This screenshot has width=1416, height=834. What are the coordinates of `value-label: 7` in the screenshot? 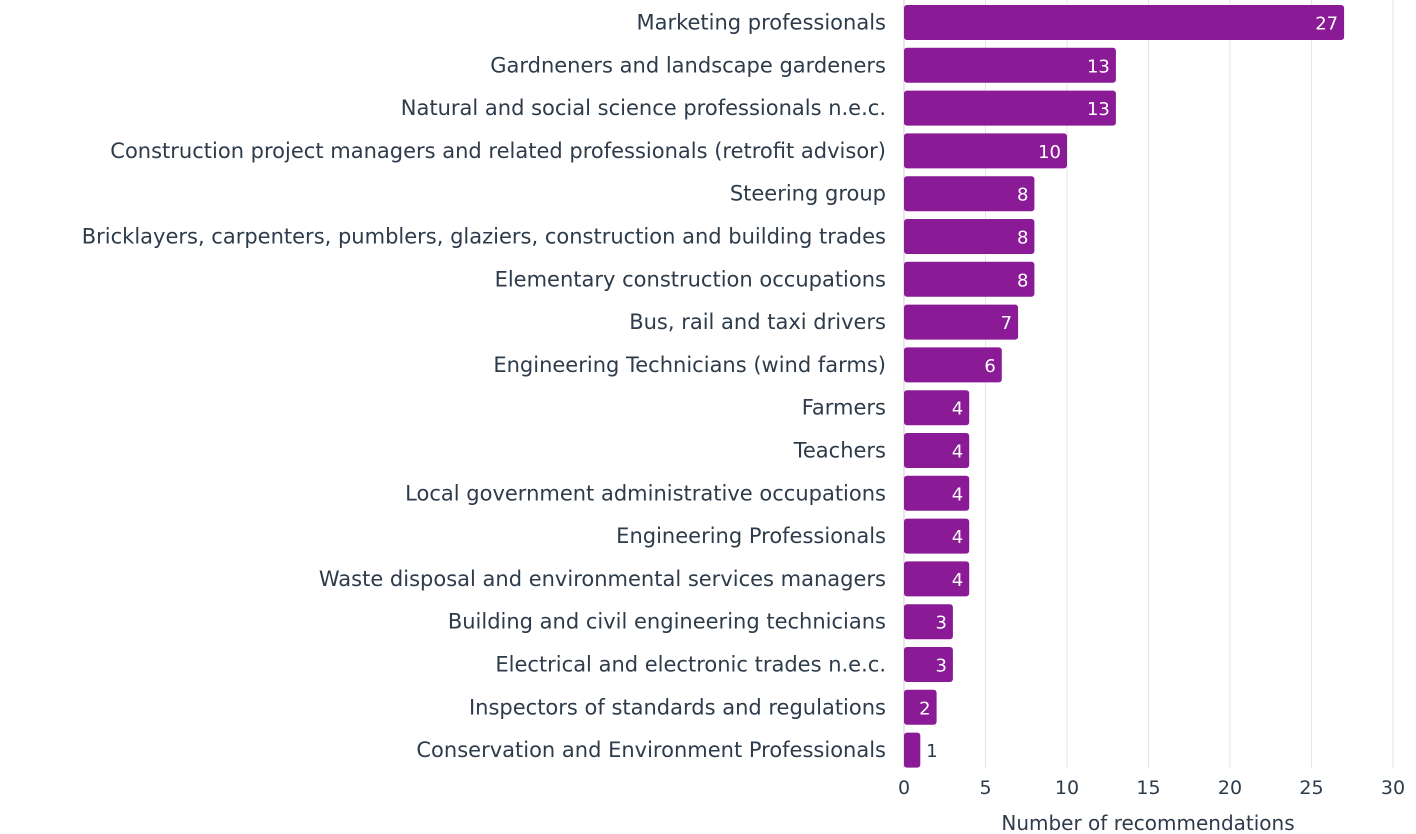 It's located at (1006, 323).